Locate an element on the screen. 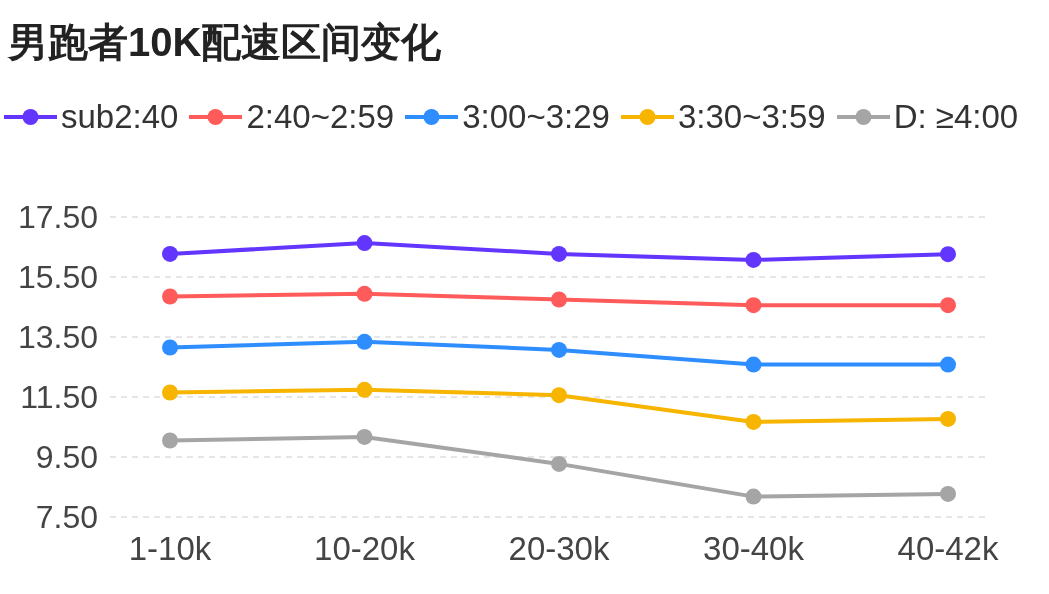 This screenshot has width=1049, height=594. y-tick-label: 17.50 is located at coordinates (57, 217).